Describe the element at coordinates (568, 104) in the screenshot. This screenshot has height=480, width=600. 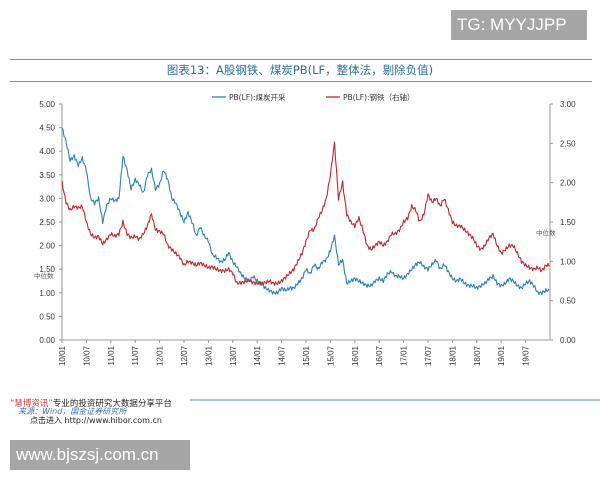
I see `right-tick-label: 3.00` at that location.